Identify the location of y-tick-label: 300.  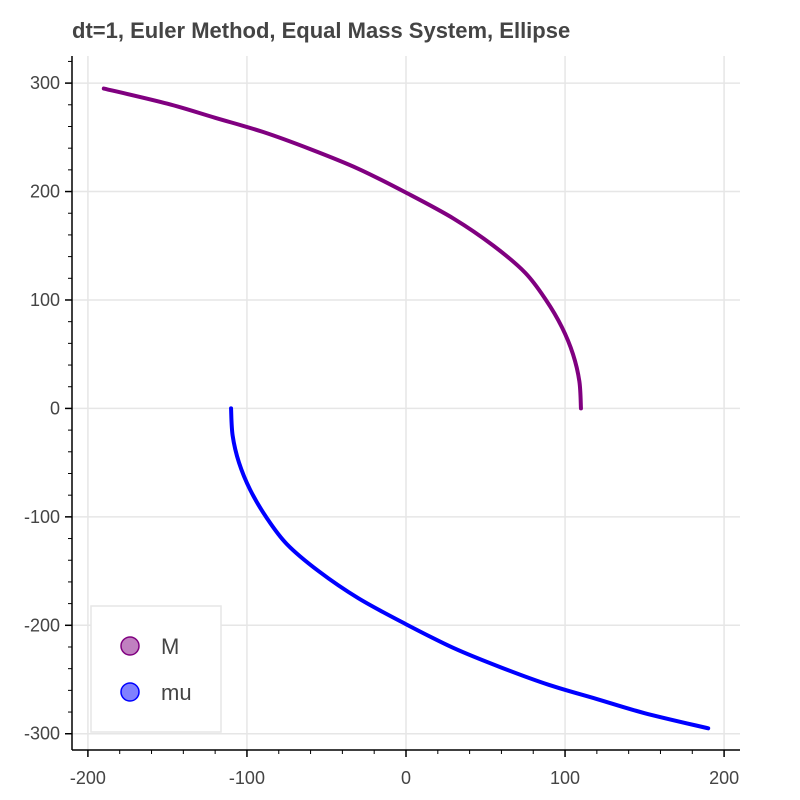
(45, 83).